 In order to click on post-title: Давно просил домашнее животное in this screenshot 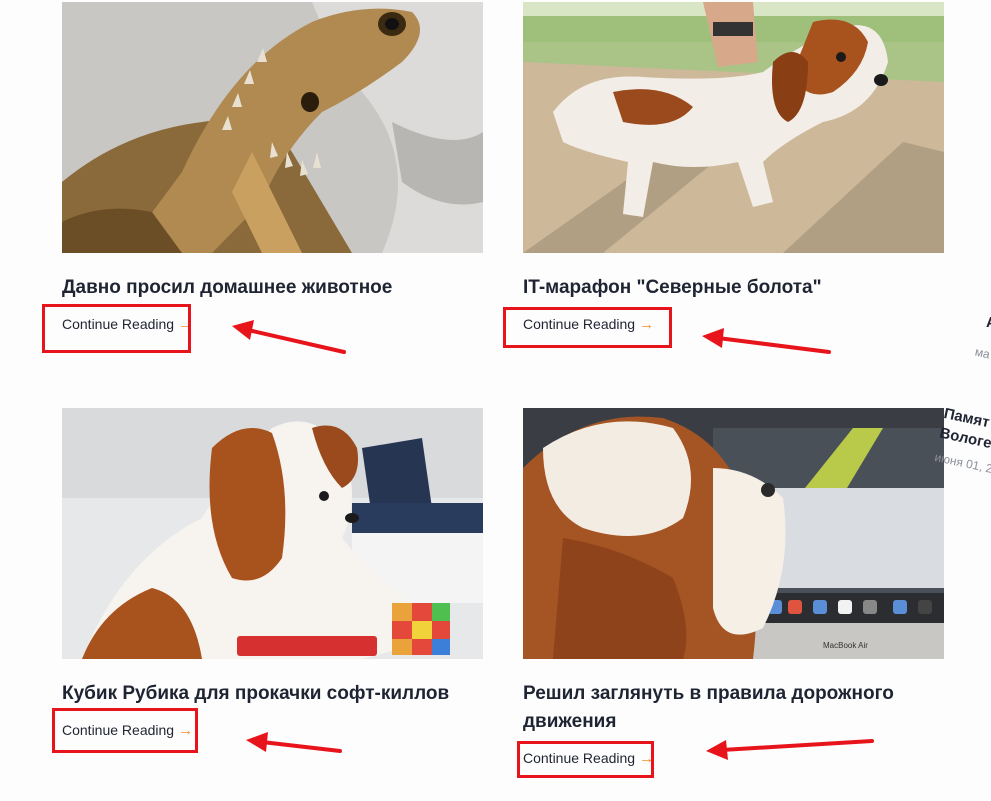, I will do `click(227, 287)`.